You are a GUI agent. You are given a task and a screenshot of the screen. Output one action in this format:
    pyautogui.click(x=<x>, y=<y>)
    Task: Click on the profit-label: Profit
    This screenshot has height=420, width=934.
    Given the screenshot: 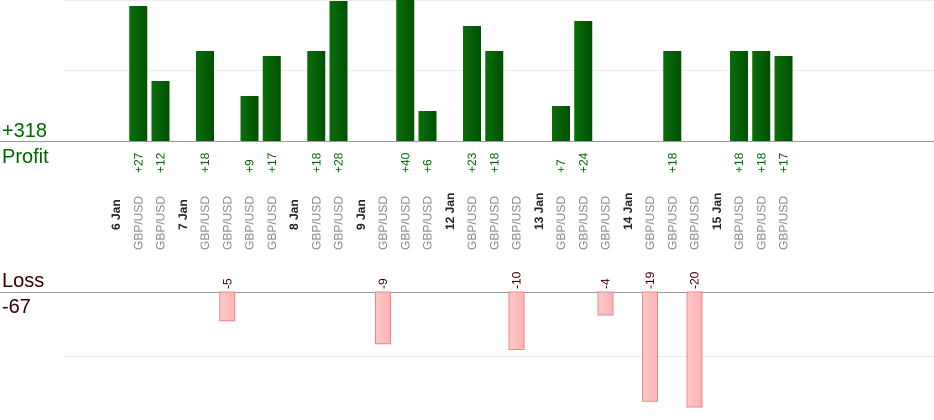 What is the action you would take?
    pyautogui.click(x=25, y=157)
    